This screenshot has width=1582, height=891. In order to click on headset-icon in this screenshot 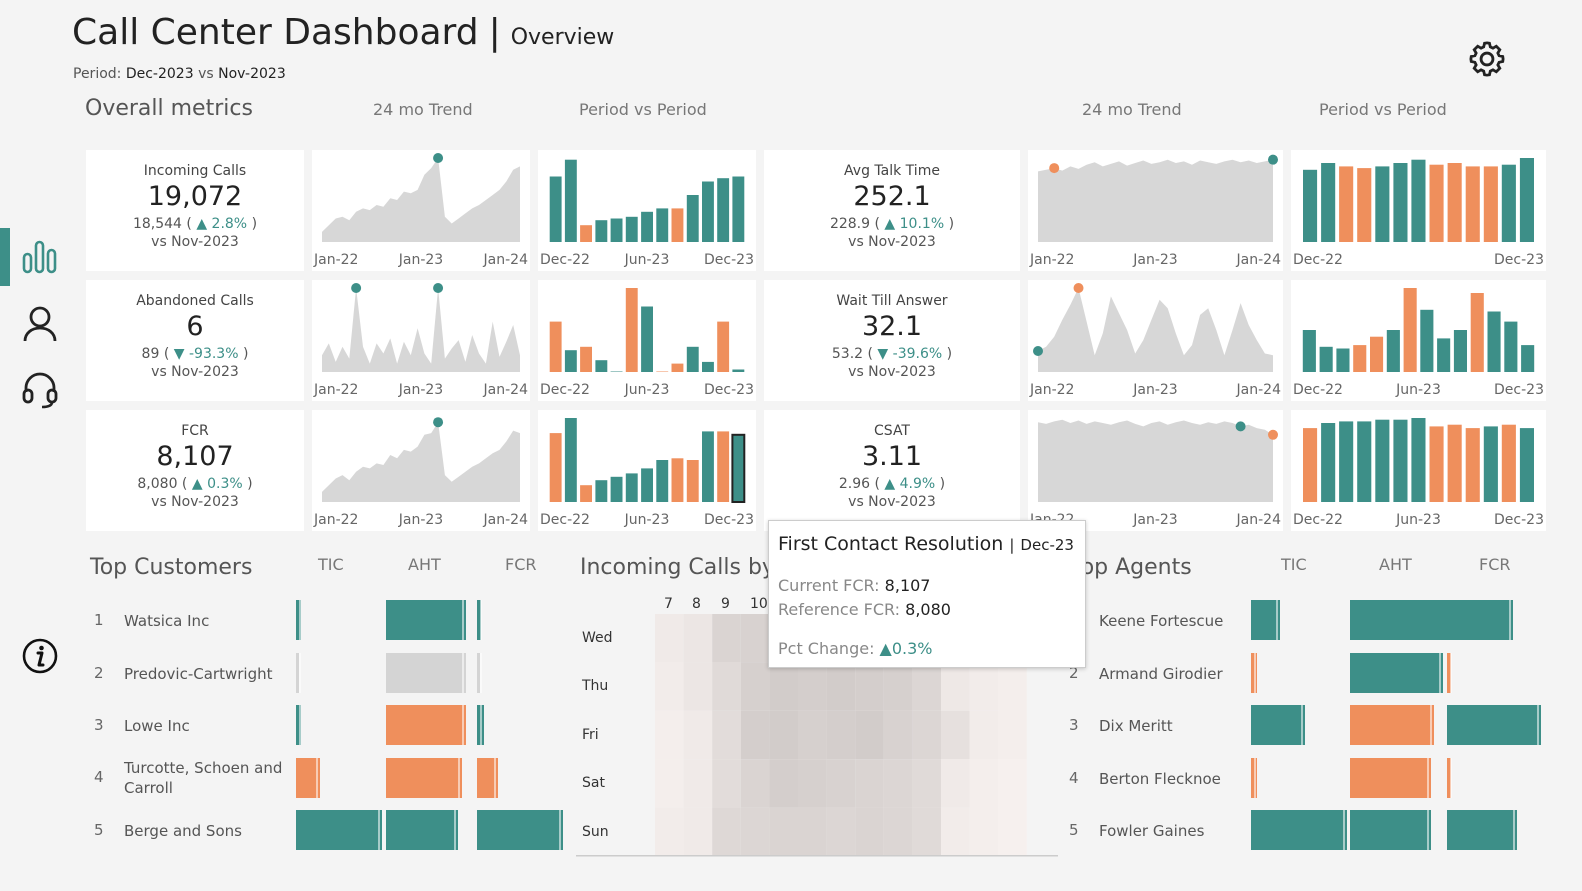, I will do `click(40, 392)`.